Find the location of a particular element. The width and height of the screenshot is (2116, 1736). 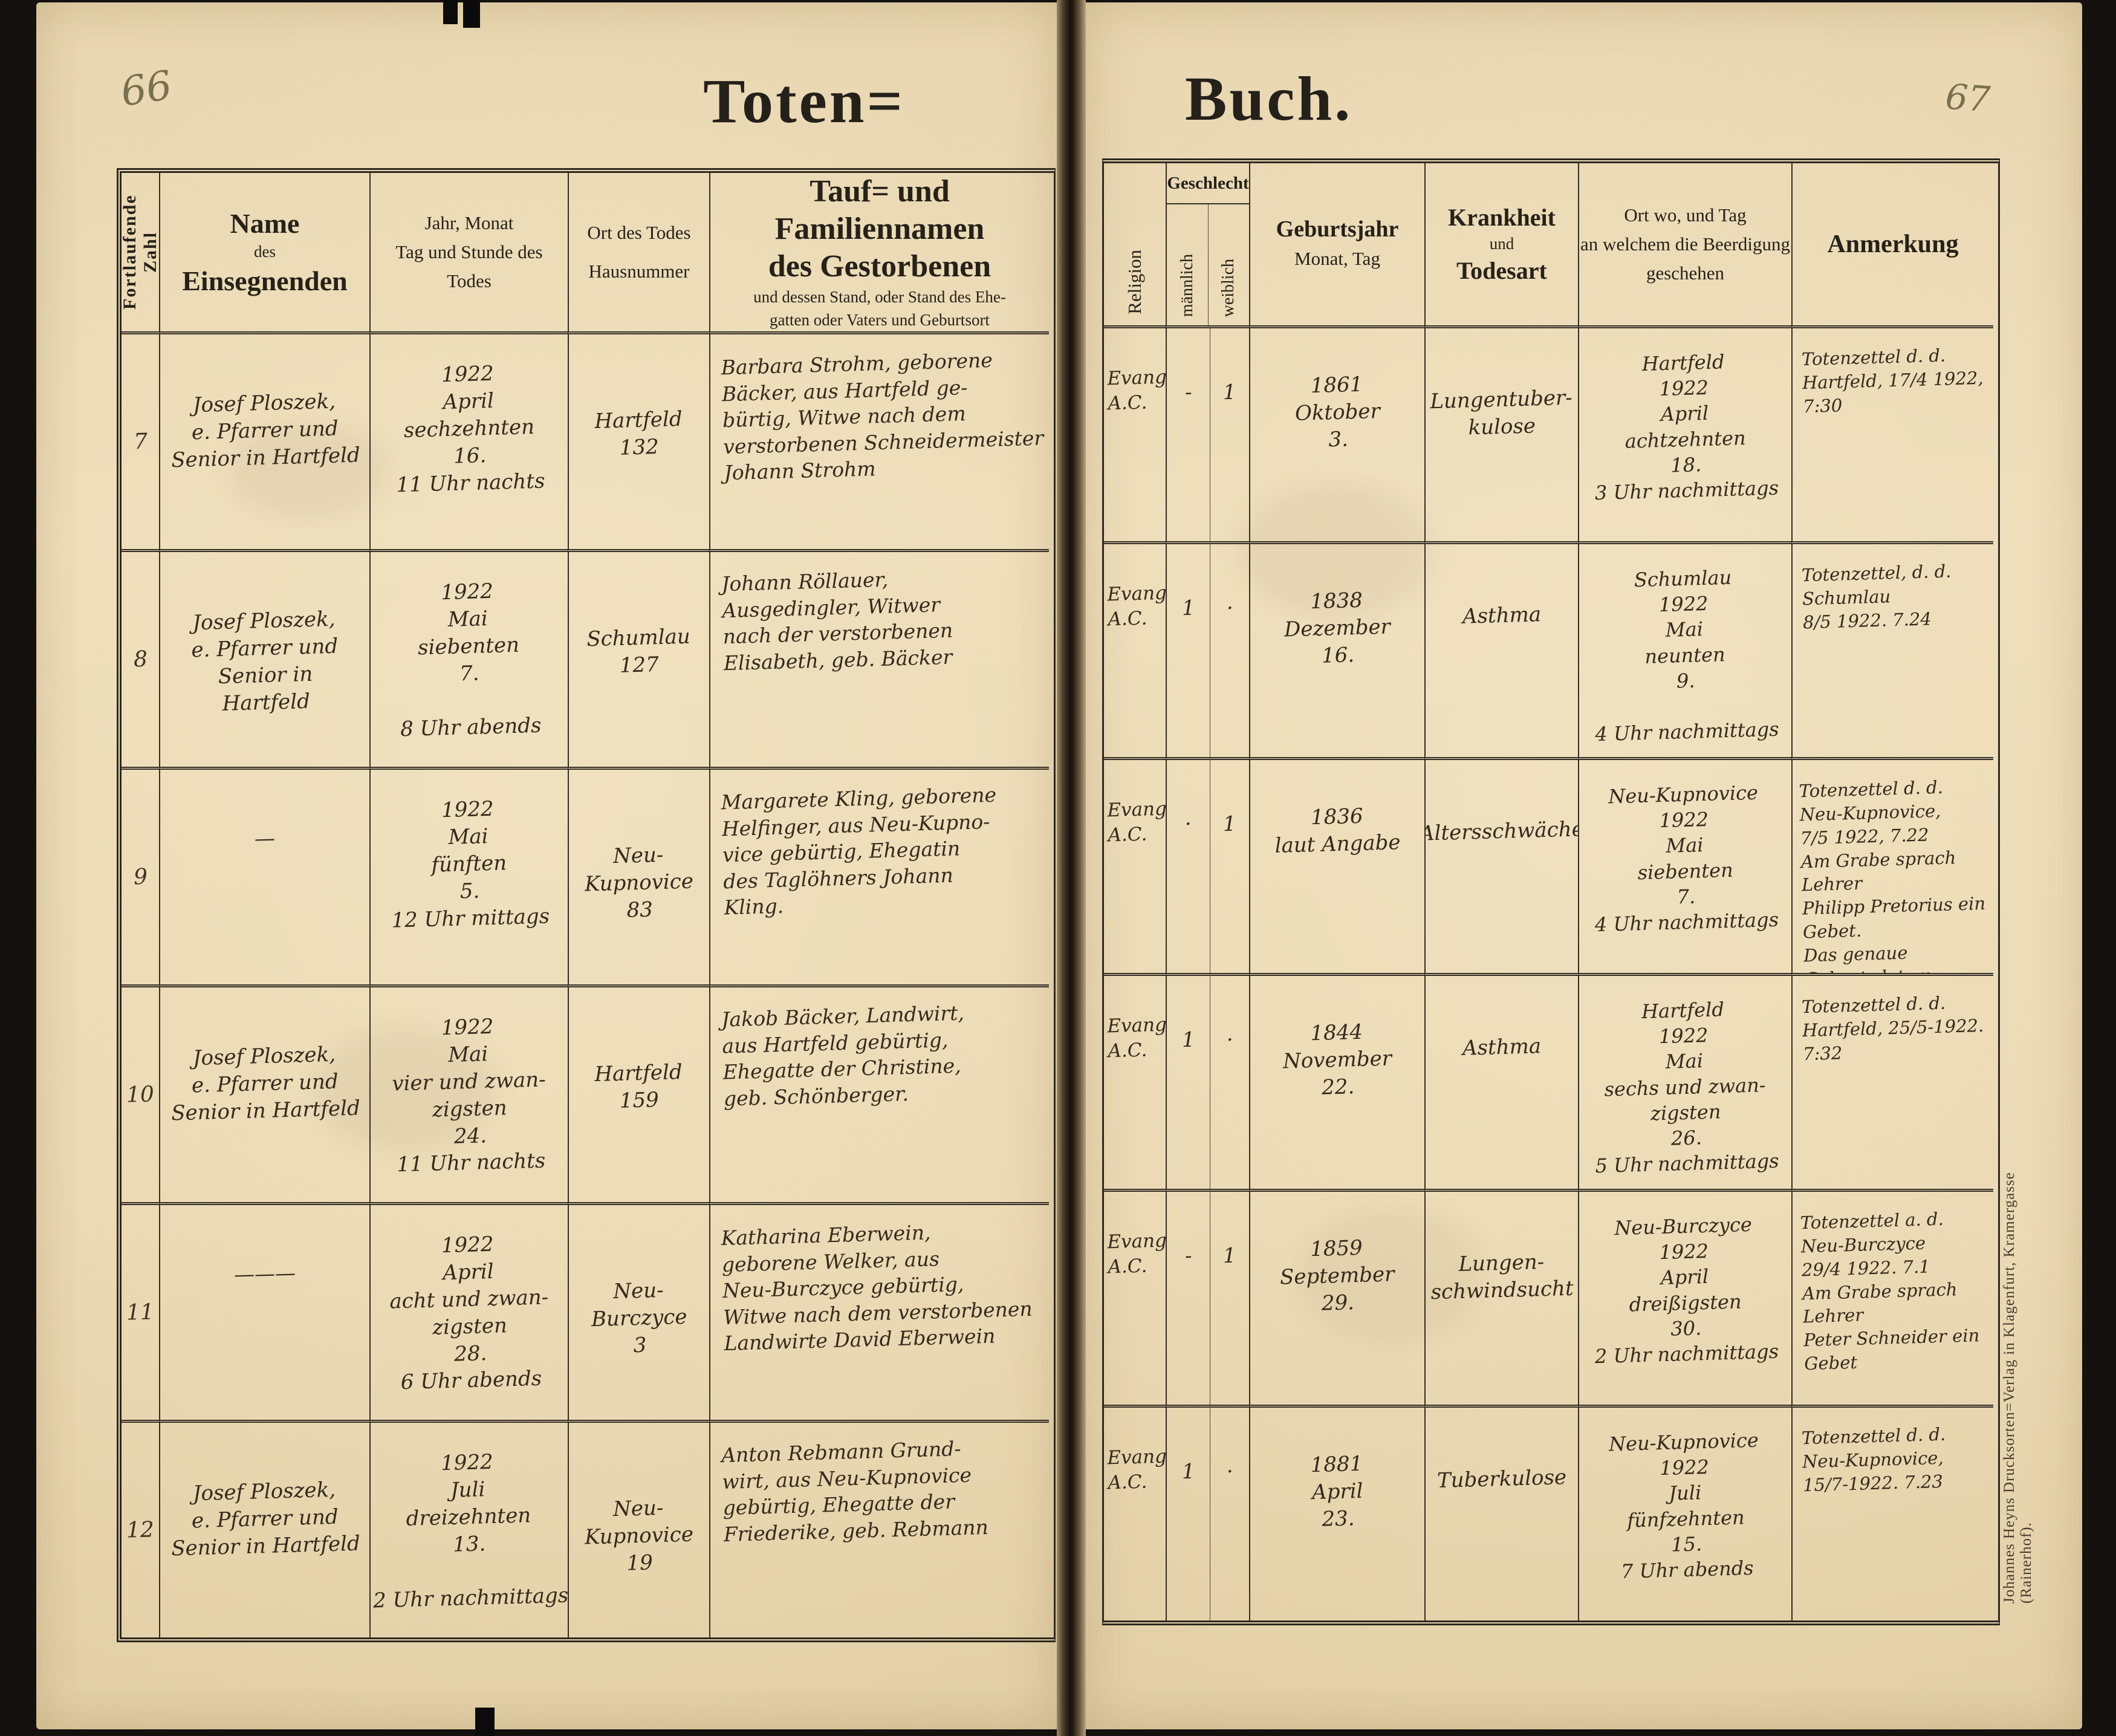

row11-ort: Neu- Burczyce 3 is located at coordinates (638, 1311).